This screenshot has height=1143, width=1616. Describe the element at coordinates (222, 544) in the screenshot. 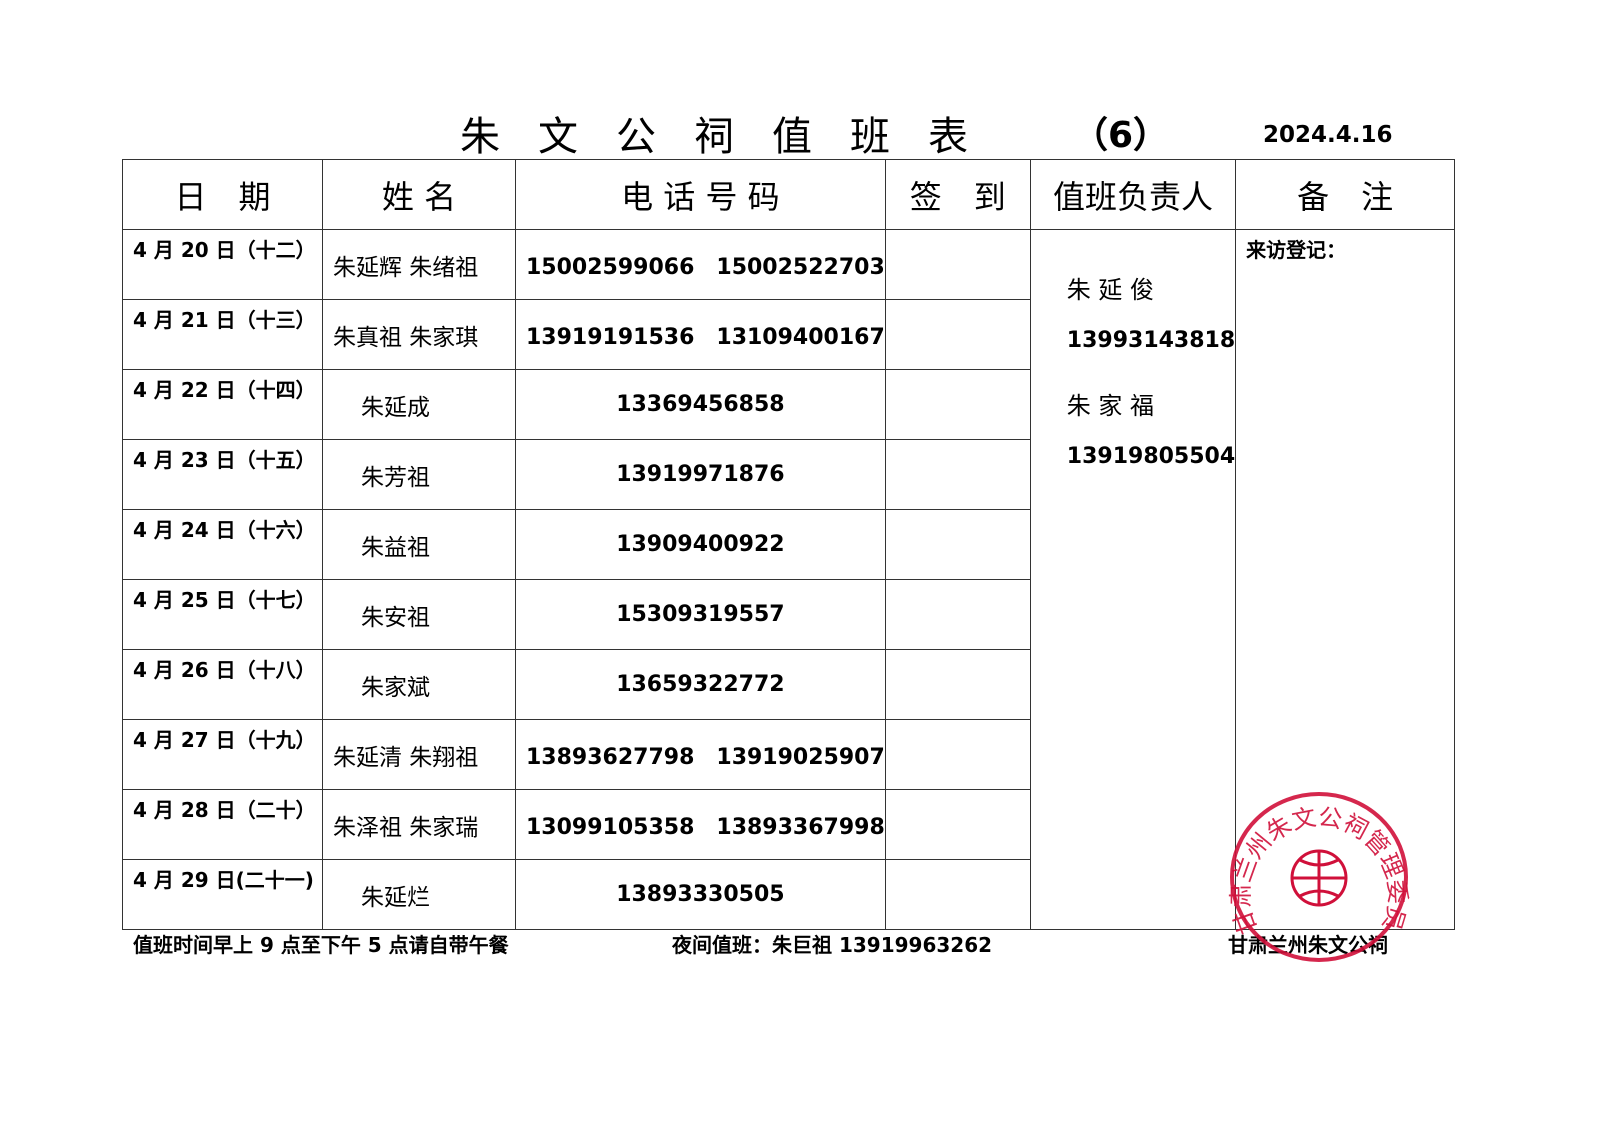

I see `row-date: 4 月 24 日（十六）` at that location.